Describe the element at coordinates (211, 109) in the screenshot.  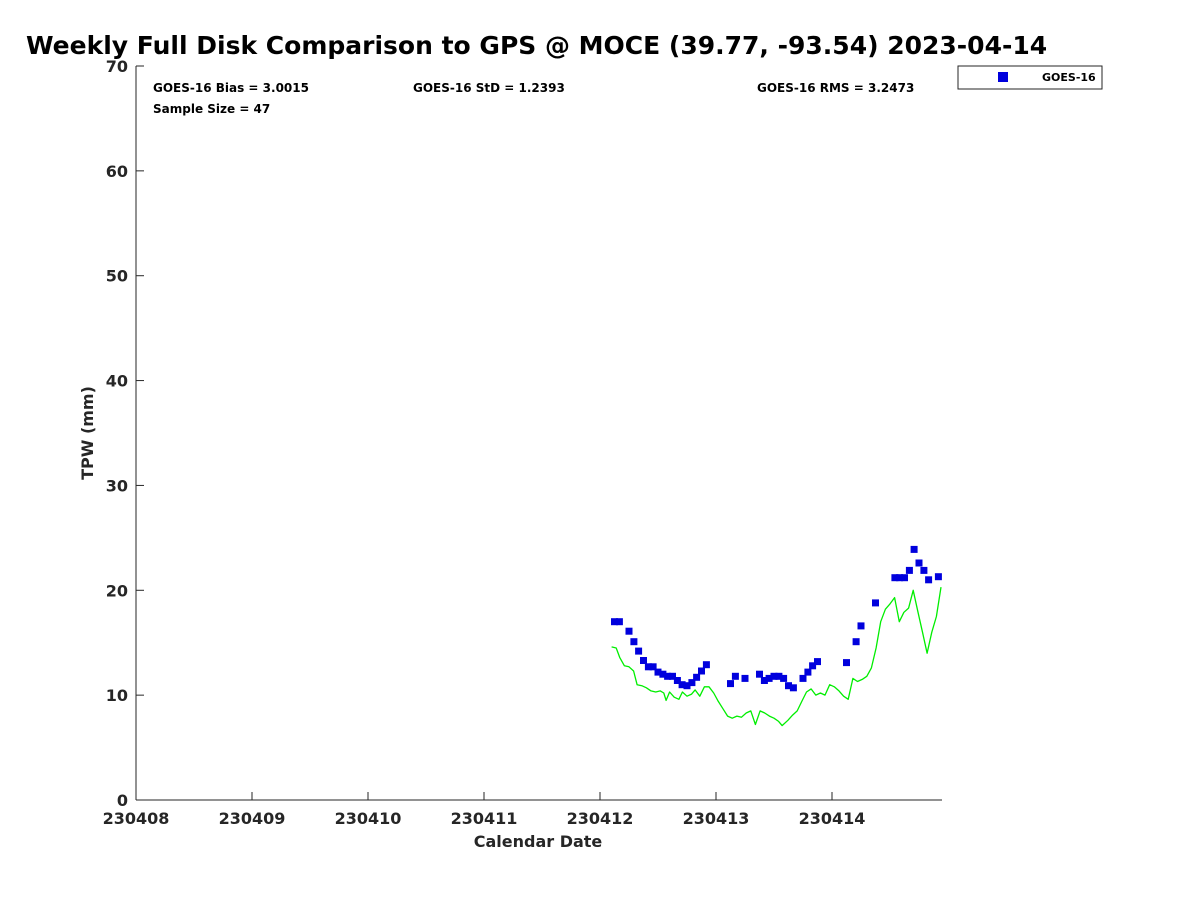
I see `sample-size-stat: Sample Size = 47` at that location.